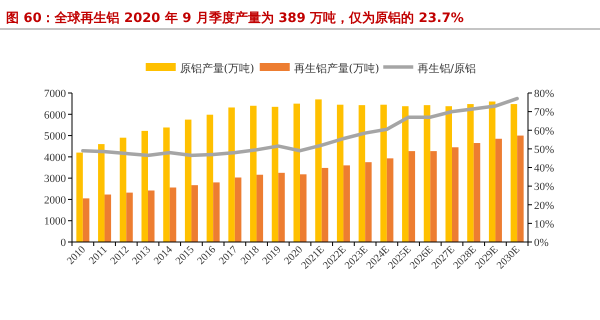 The height and width of the screenshot is (320, 600). I want to click on y2-tick-label: 40%, so click(544, 168).